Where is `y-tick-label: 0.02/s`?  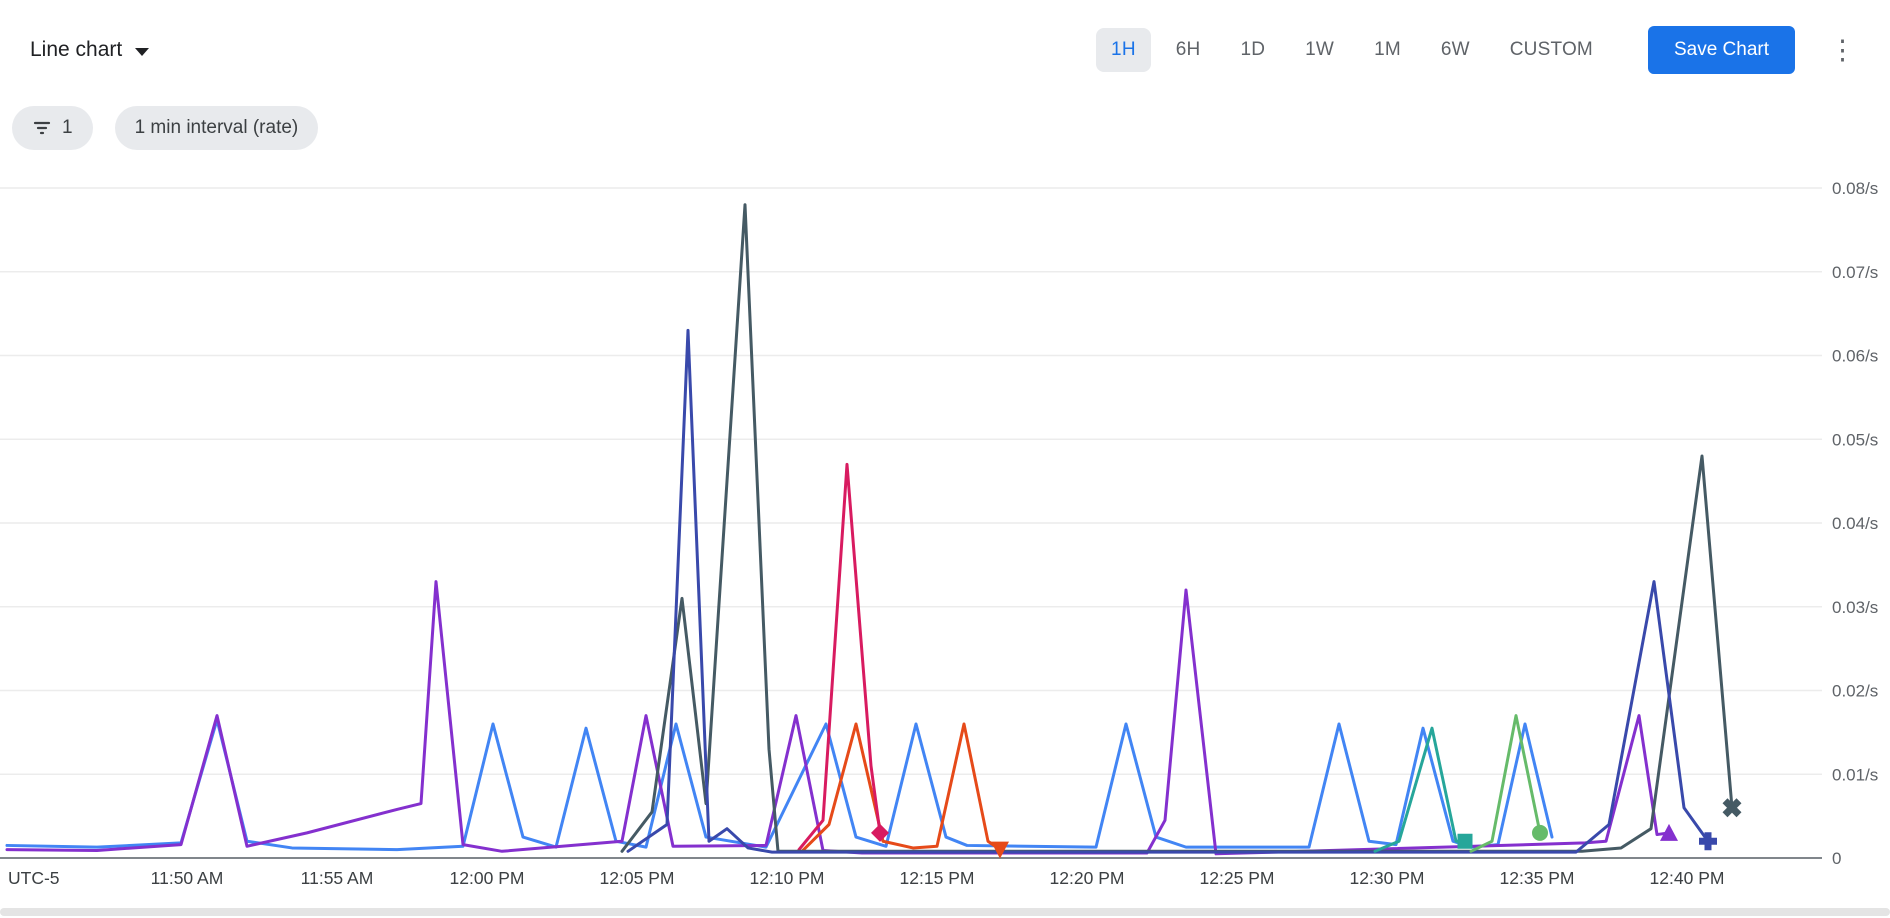
y-tick-label: 0.02/s is located at coordinates (1855, 691).